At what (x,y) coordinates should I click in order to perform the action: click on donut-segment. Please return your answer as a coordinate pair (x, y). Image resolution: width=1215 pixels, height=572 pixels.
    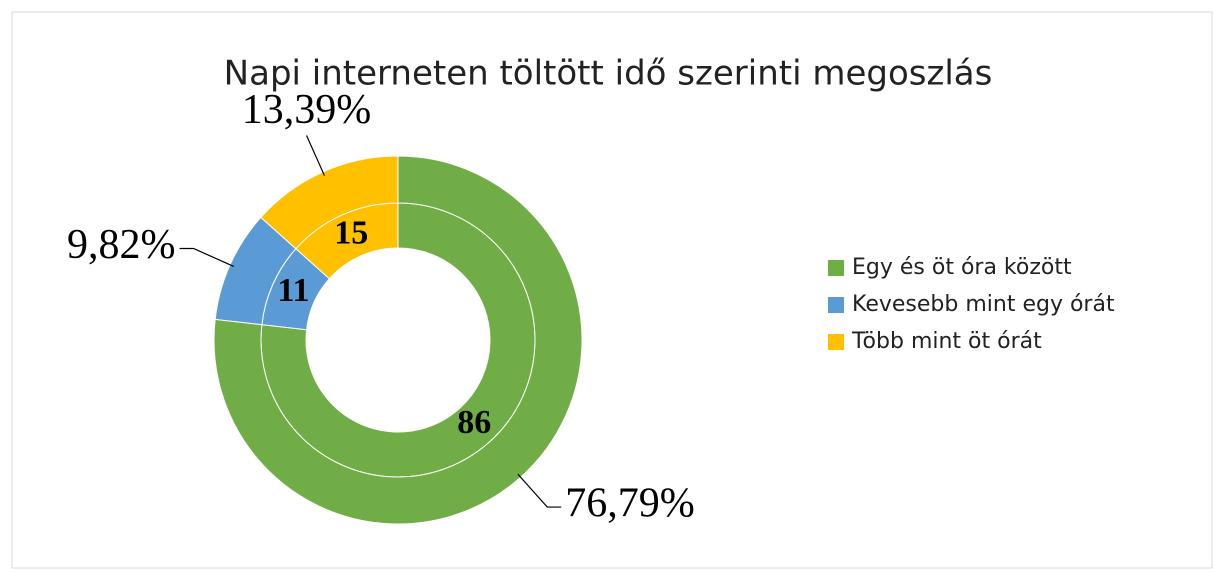
    Looking at the image, I should click on (329, 202).